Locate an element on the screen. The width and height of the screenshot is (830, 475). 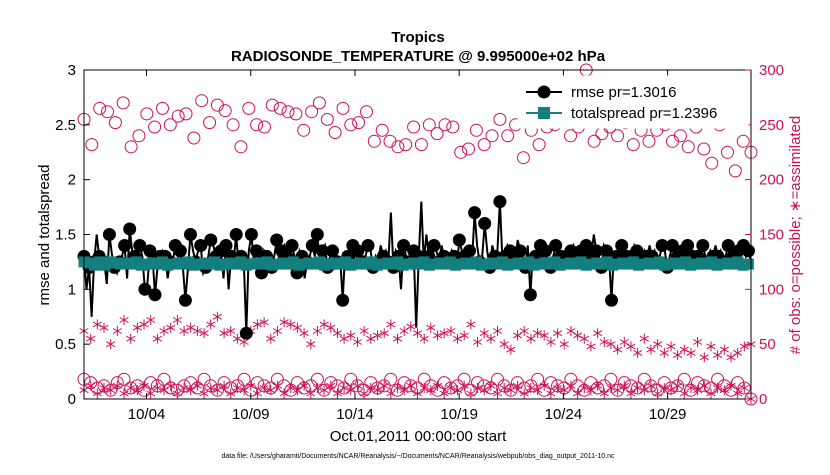
x-tick-label: 10/19 is located at coordinates (459, 414).